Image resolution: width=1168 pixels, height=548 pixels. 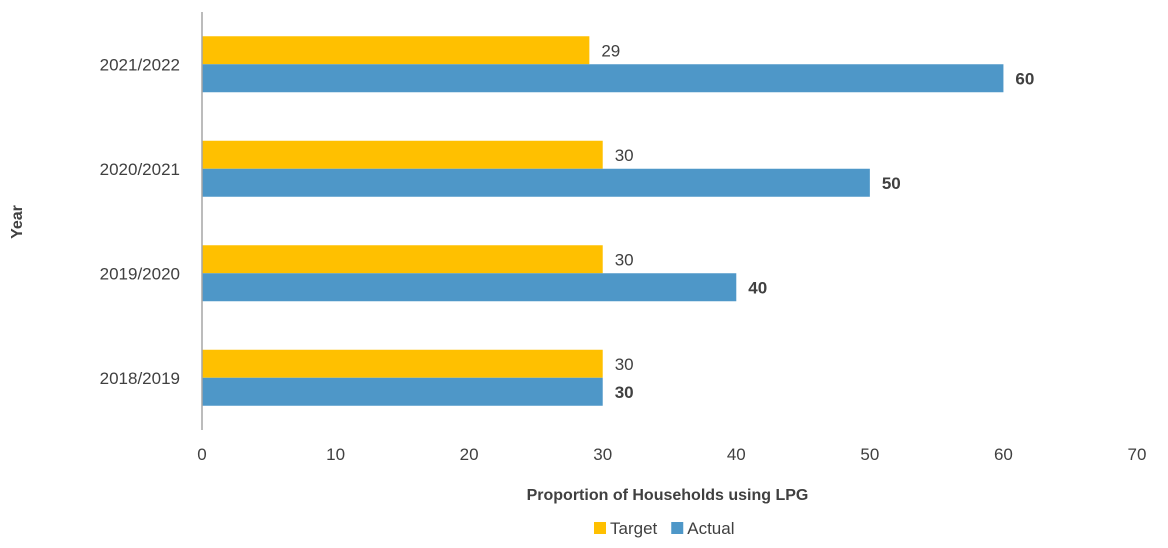 What do you see at coordinates (671, 454) in the screenshot?
I see `x-tick-labels-group: 0 10 20 30 40 50 60 70` at bounding box center [671, 454].